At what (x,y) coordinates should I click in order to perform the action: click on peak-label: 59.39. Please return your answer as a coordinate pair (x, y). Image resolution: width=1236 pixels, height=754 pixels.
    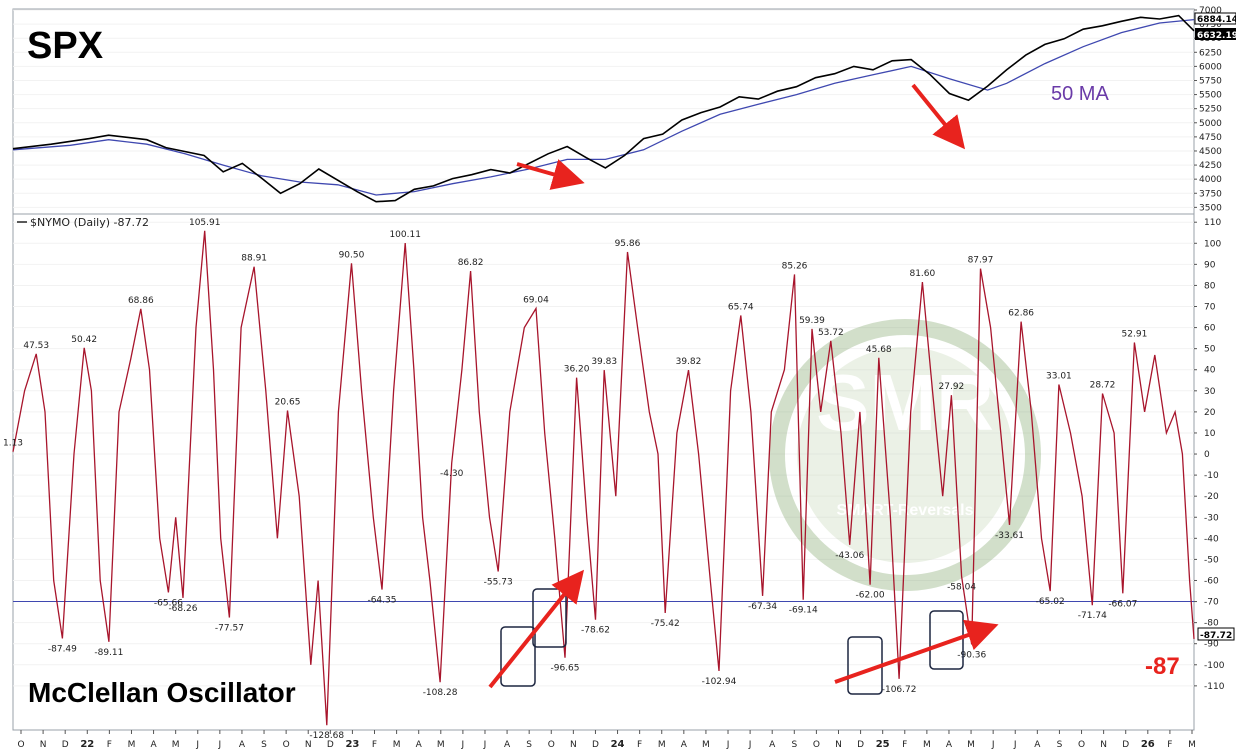
    Looking at the image, I should click on (812, 321).